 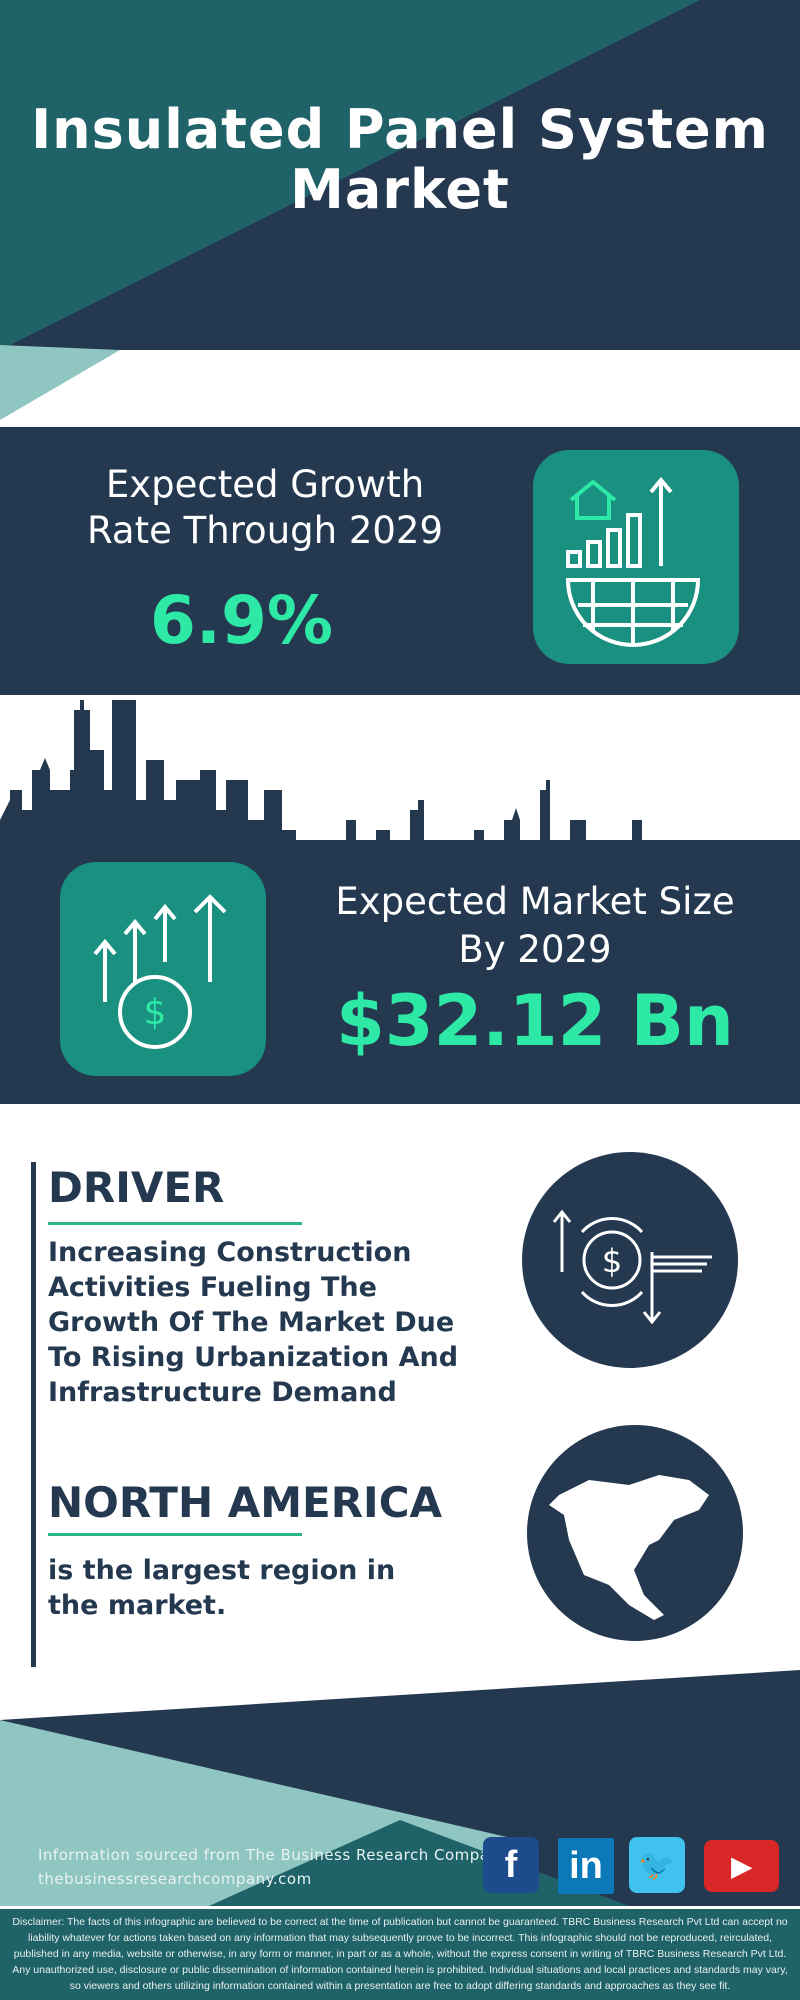 What do you see at coordinates (338, 775) in the screenshot?
I see `city-skyline` at bounding box center [338, 775].